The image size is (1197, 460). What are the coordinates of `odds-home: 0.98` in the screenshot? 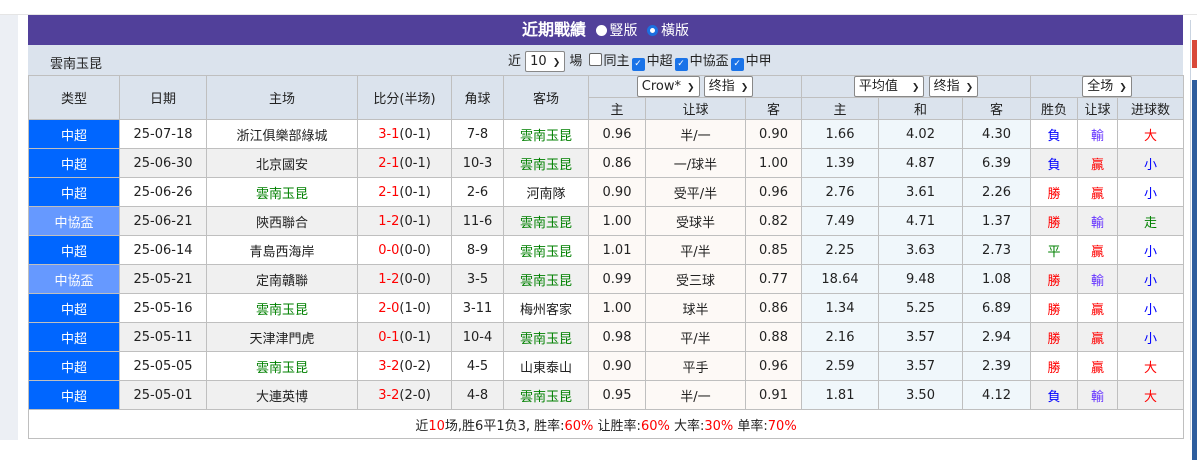 It's located at (617, 337).